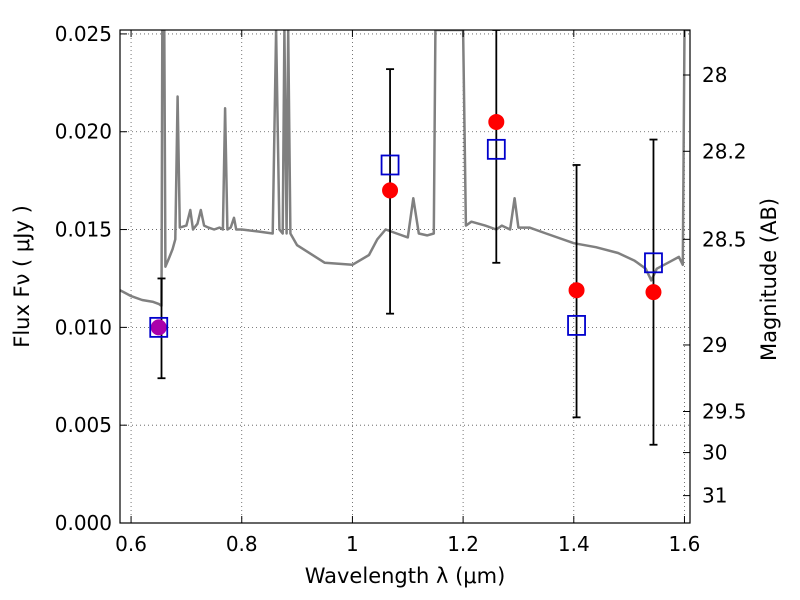 This screenshot has width=800, height=600. Describe the element at coordinates (714, 496) in the screenshot. I see `right-tick-label: 31` at that location.